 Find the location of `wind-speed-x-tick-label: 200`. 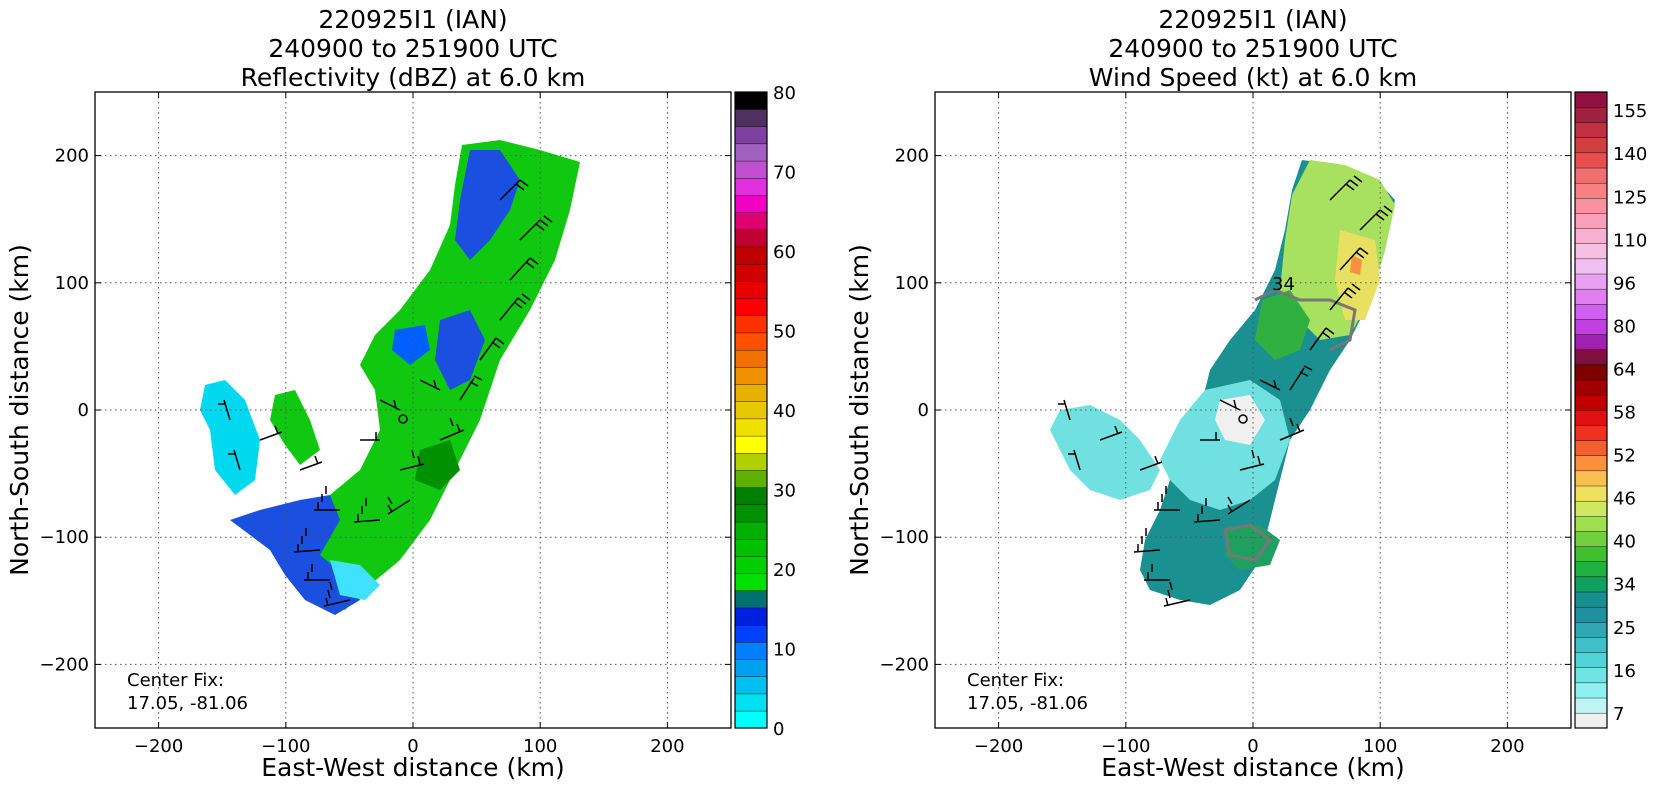

wind-speed-x-tick-label: 200 is located at coordinates (1507, 746).